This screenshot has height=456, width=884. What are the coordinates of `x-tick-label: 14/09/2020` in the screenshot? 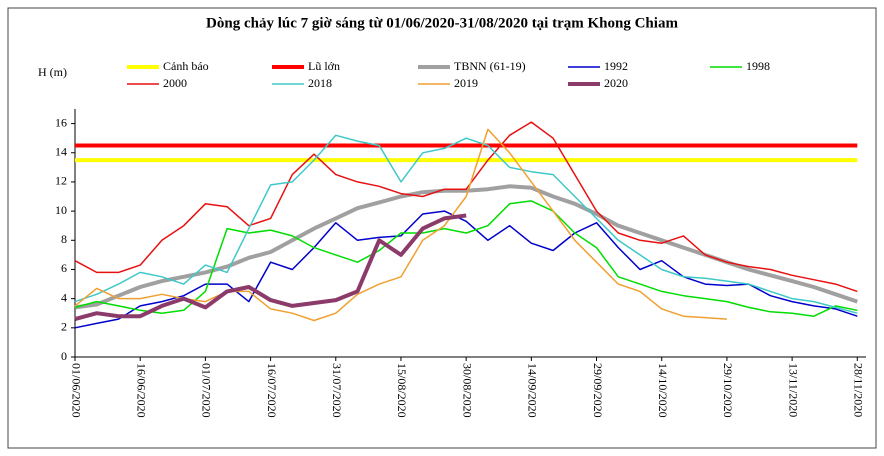 It's located at (533, 390).